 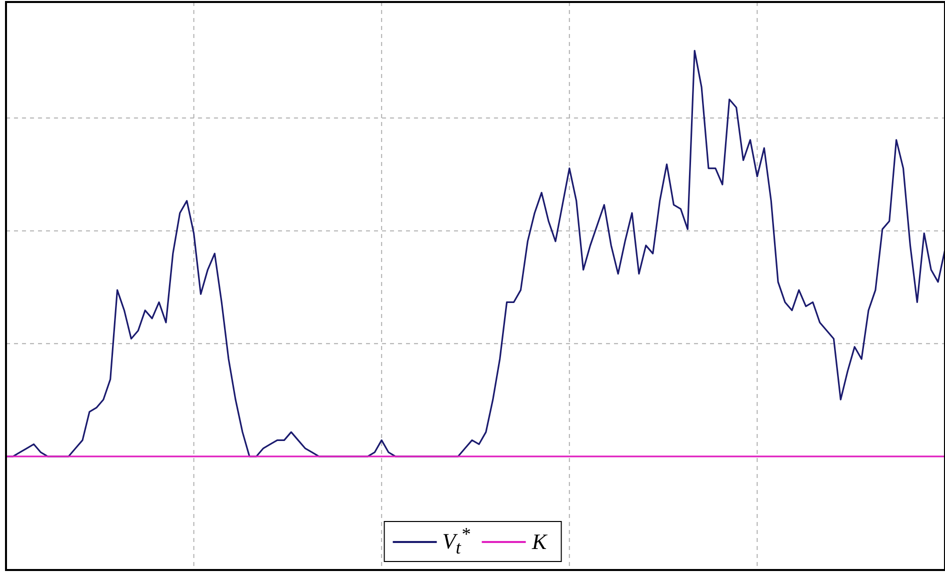 I want to click on legend-label: K, so click(x=539, y=541).